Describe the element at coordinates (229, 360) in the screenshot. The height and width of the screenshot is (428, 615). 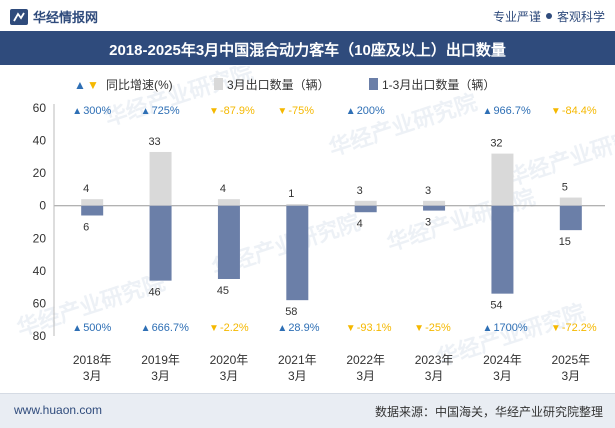
I see `x-tick-label-year: 2020年` at that location.